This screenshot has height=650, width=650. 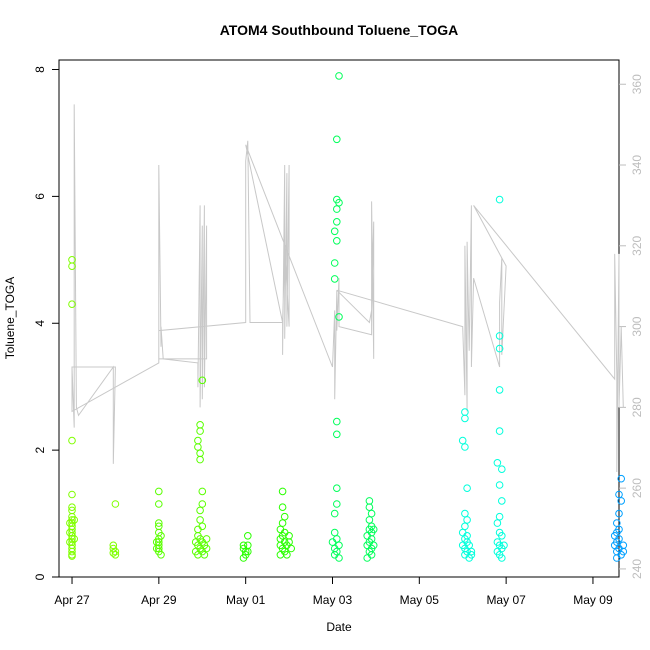 What do you see at coordinates (40, 69) in the screenshot?
I see `y-tick-label: 8` at bounding box center [40, 69].